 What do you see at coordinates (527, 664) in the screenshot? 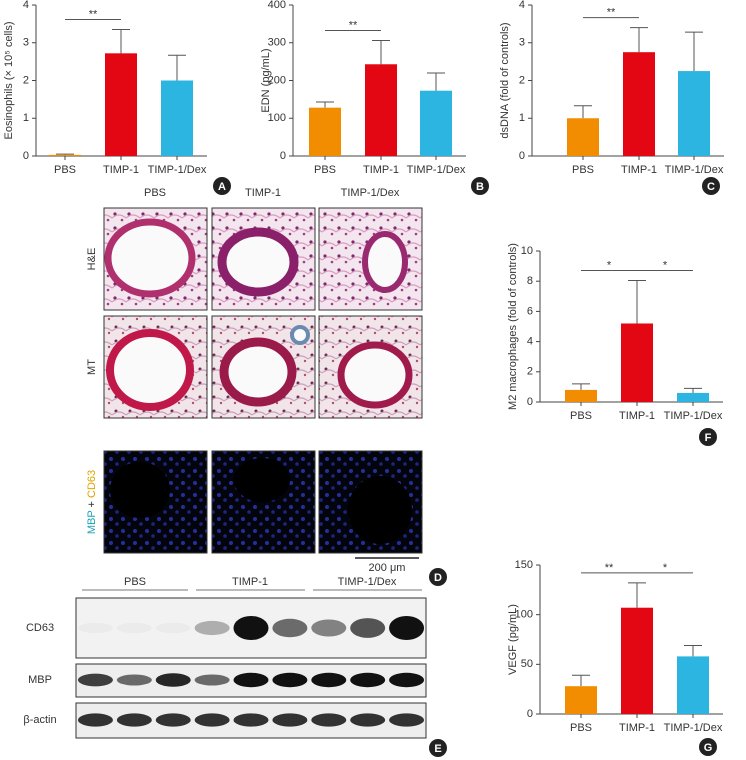
I see `y-tick-label: 50` at bounding box center [527, 664].